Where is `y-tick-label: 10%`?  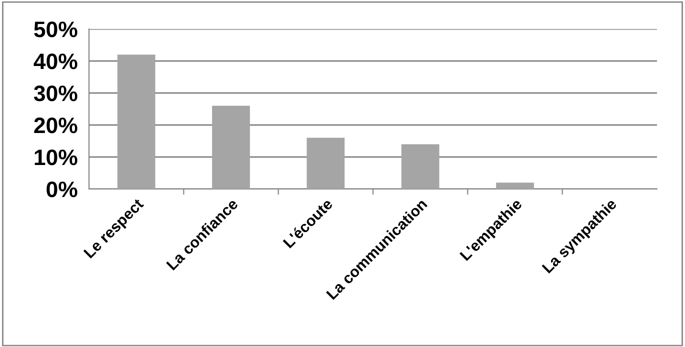 y-tick-label: 10% is located at coordinates (56, 158).